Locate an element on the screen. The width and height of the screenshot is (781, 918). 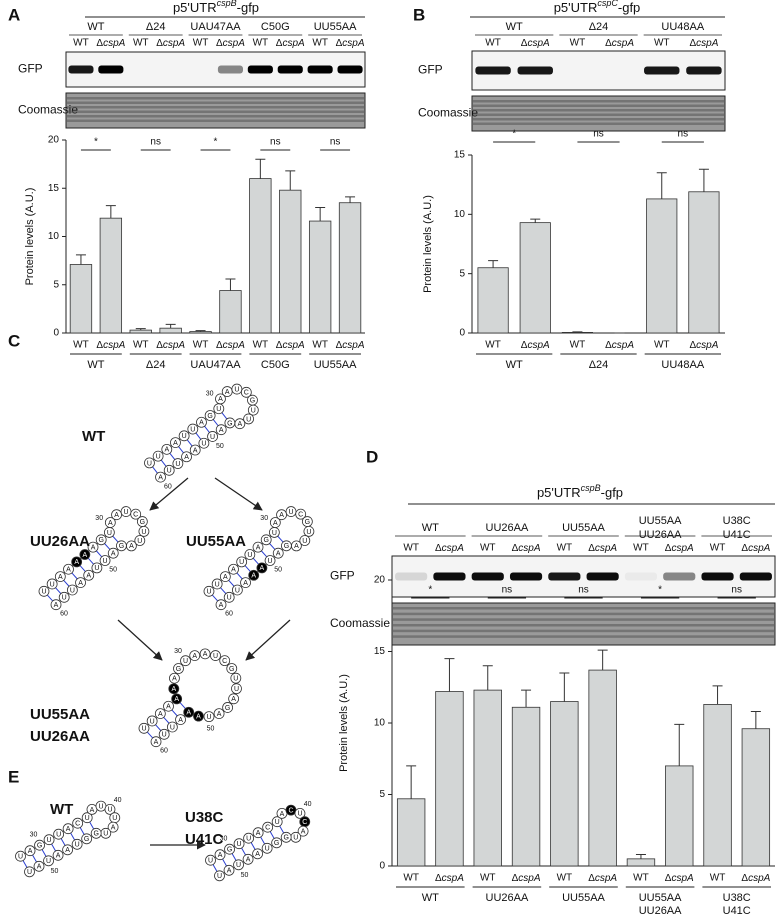
significance-label: * is located at coordinates (514, 134).